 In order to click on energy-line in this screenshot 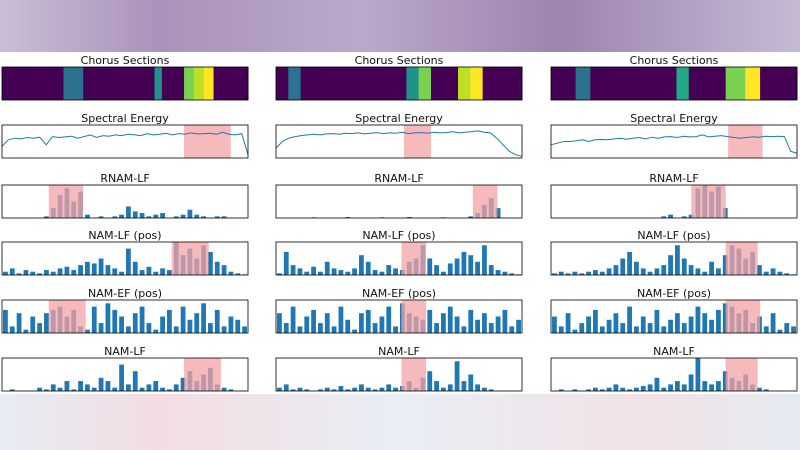, I will do `click(674, 144)`.